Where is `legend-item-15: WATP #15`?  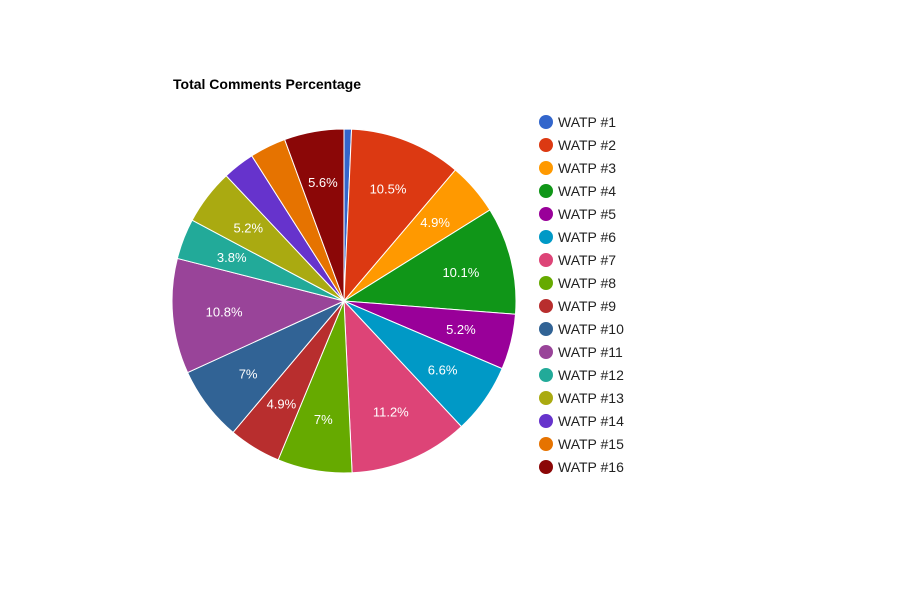 legend-item-15: WATP #15 is located at coordinates (581, 444).